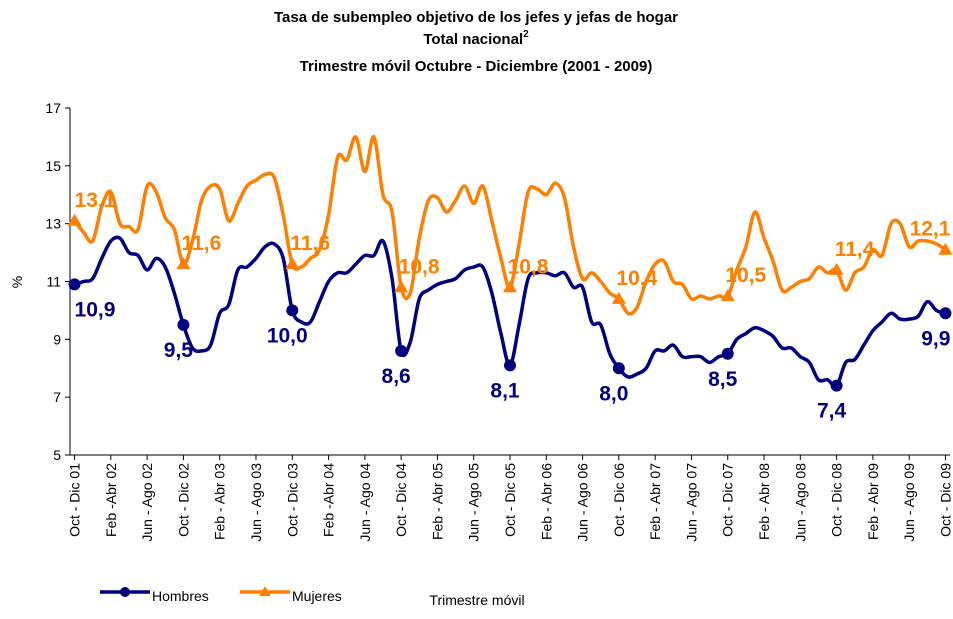  What do you see at coordinates (691, 502) in the screenshot?
I see `x-tick-label: Jun - Ago 07` at bounding box center [691, 502].